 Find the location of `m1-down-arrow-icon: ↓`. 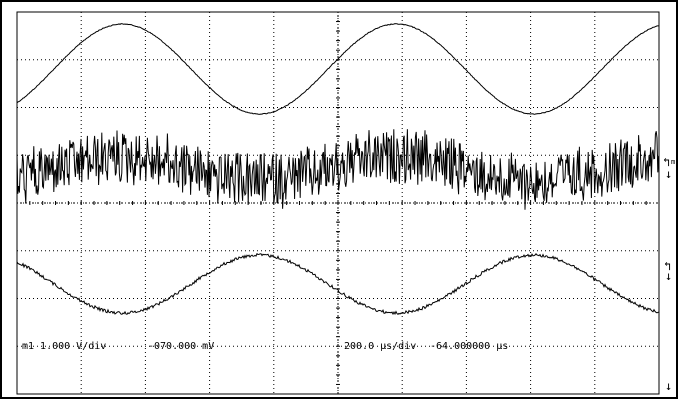

m1-down-arrow-icon: ↓ is located at coordinates (669, 174).